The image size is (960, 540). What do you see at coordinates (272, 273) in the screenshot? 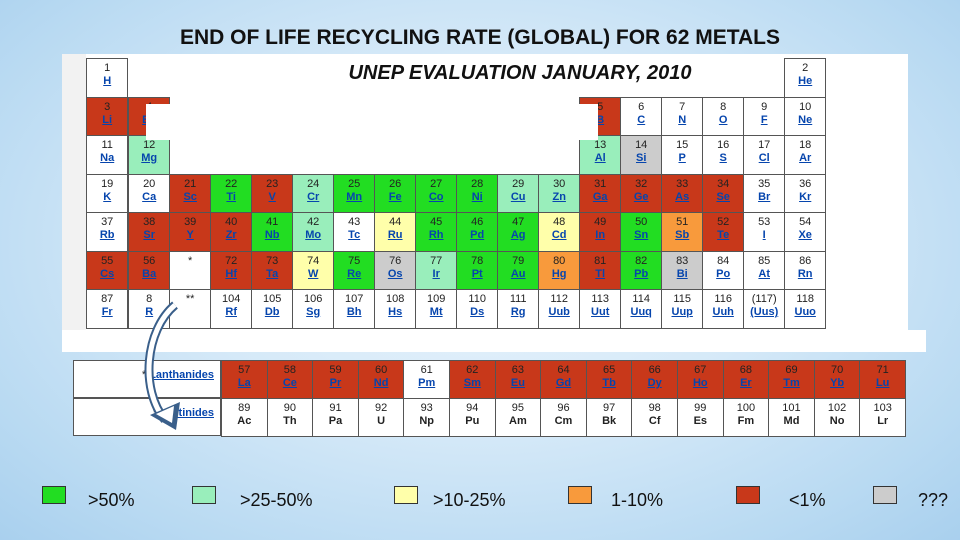
I see `element-symbol: Ta` at bounding box center [272, 273].